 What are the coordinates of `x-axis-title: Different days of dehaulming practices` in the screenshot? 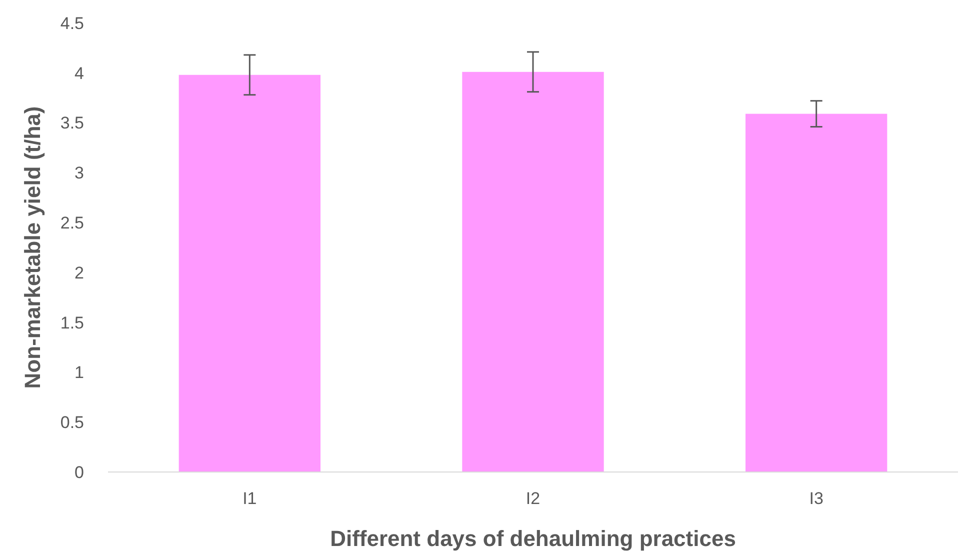 It's located at (533, 538).